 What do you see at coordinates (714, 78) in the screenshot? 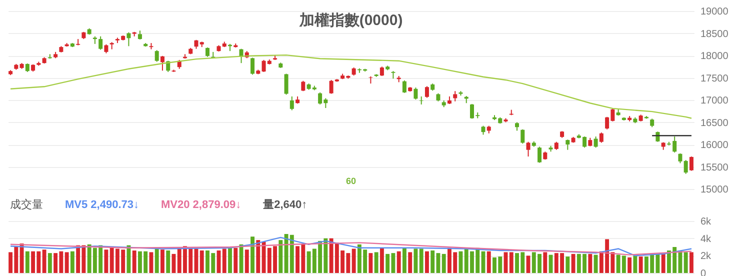
I see `y-tick-label: 17500` at bounding box center [714, 78].